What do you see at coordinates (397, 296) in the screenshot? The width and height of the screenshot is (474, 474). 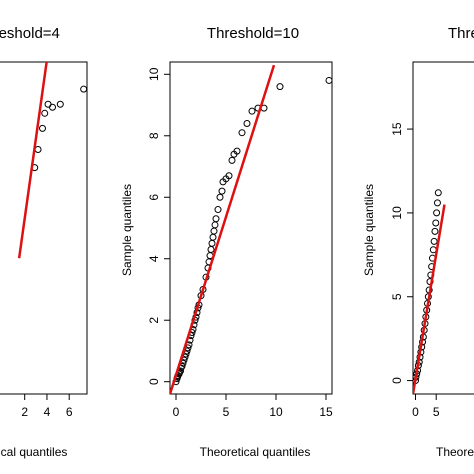 I see `y-tick-label: 5` at bounding box center [397, 296].